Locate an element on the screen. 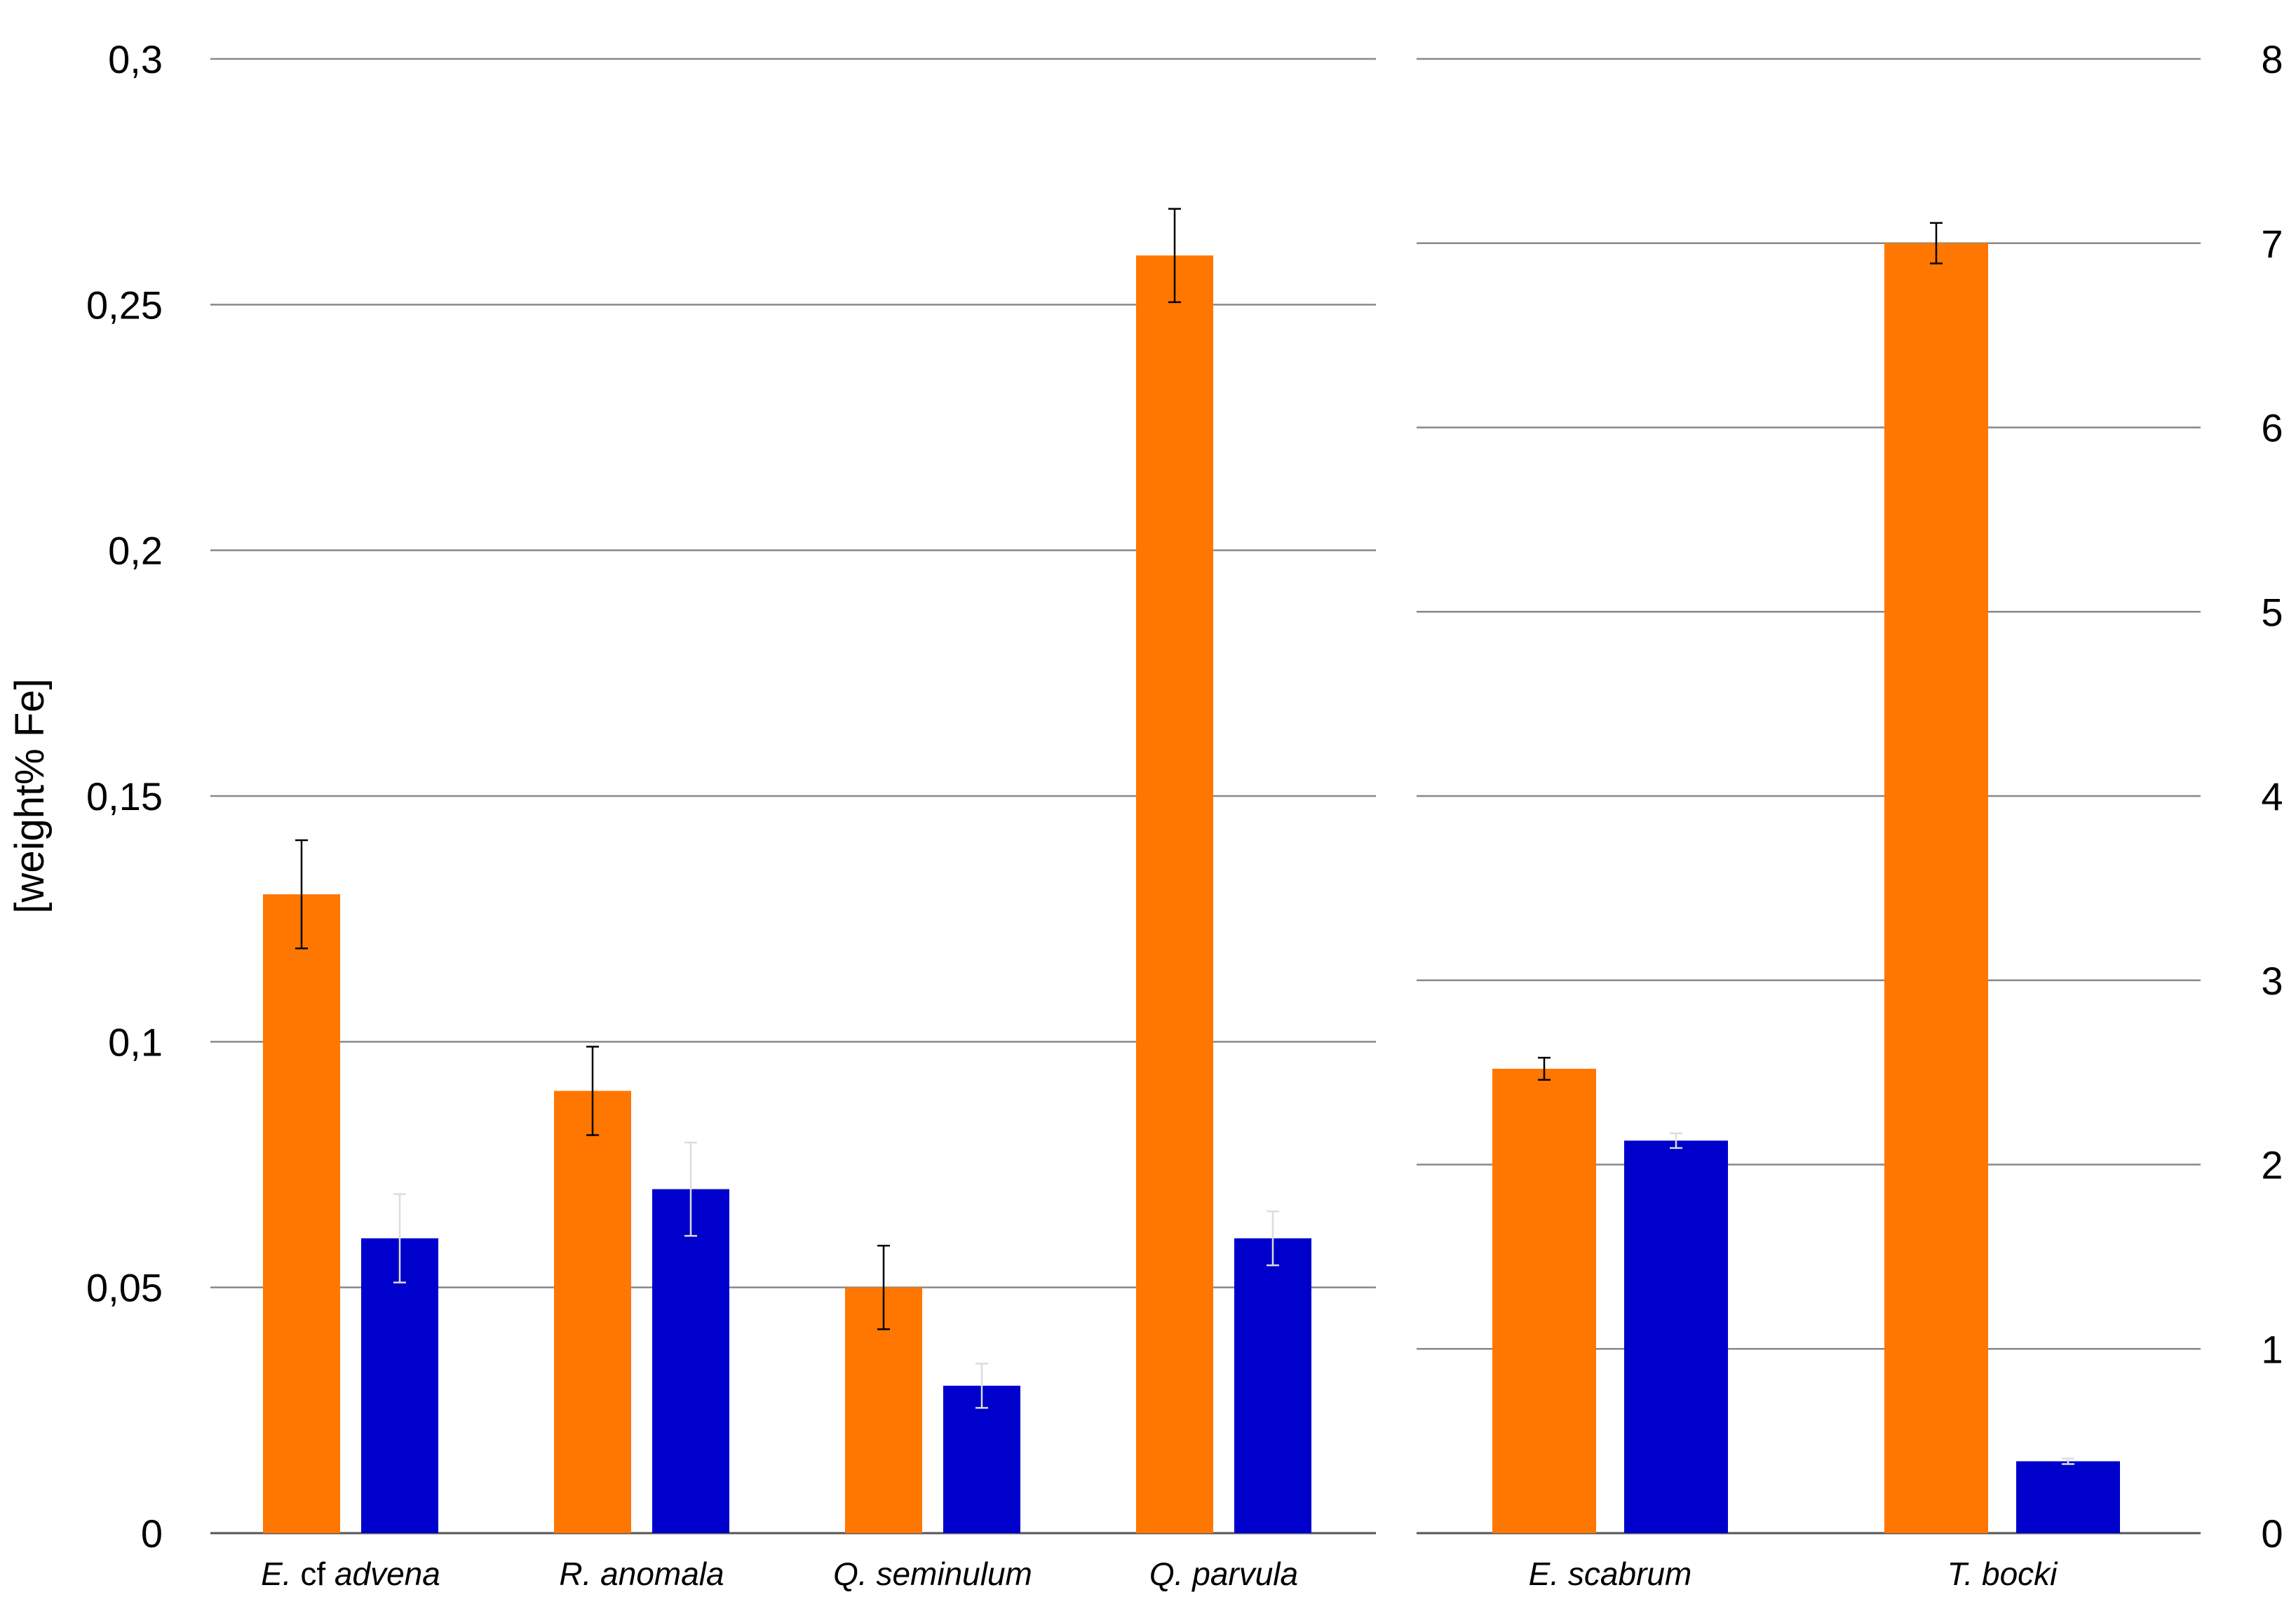 Image resolution: width=2296 pixels, height=1618 pixels. x-category-label: Q. seminulum is located at coordinates (933, 1574).